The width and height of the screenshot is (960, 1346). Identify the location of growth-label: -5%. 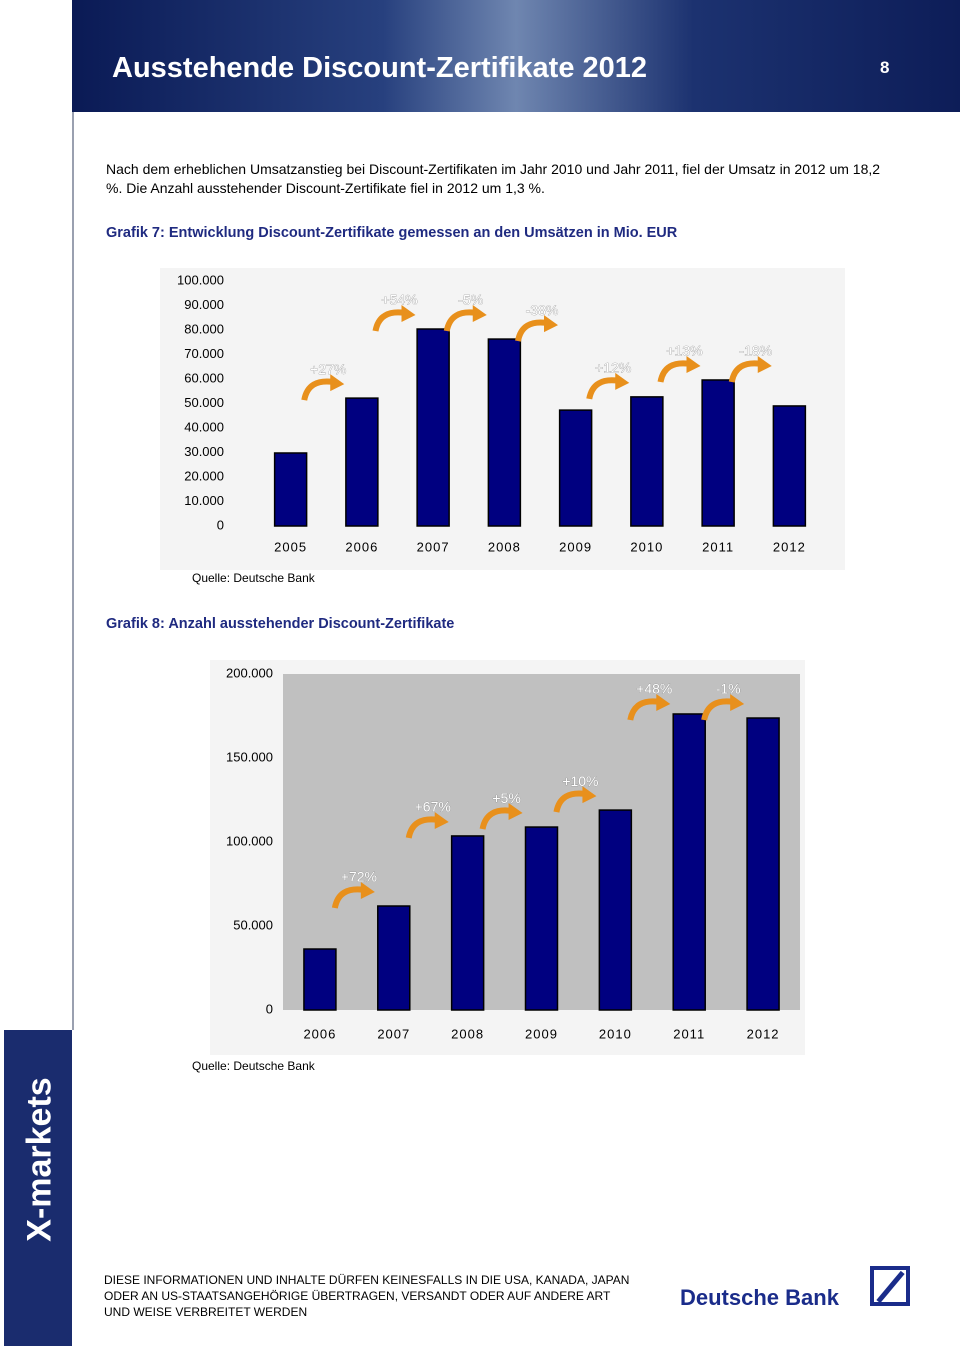
(470, 300).